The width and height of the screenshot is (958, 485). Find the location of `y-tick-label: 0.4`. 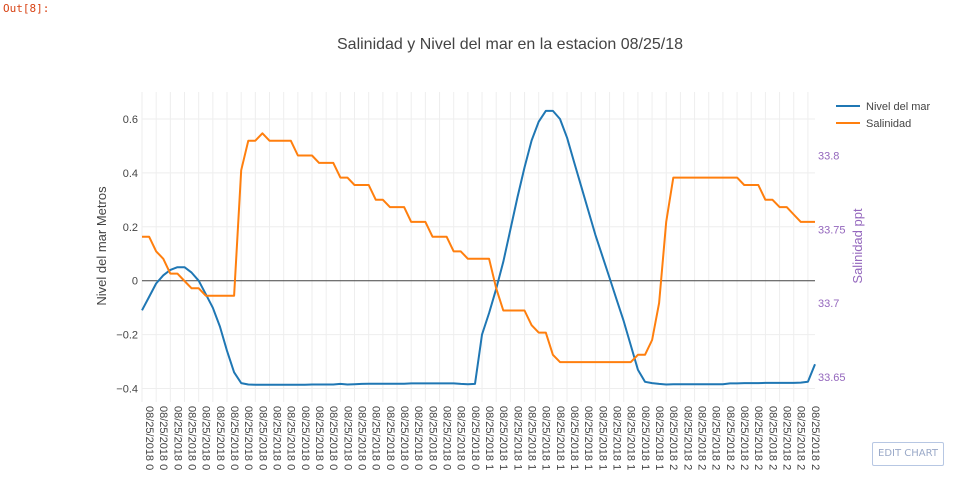

y-tick-label: 0.4 is located at coordinates (130, 174).